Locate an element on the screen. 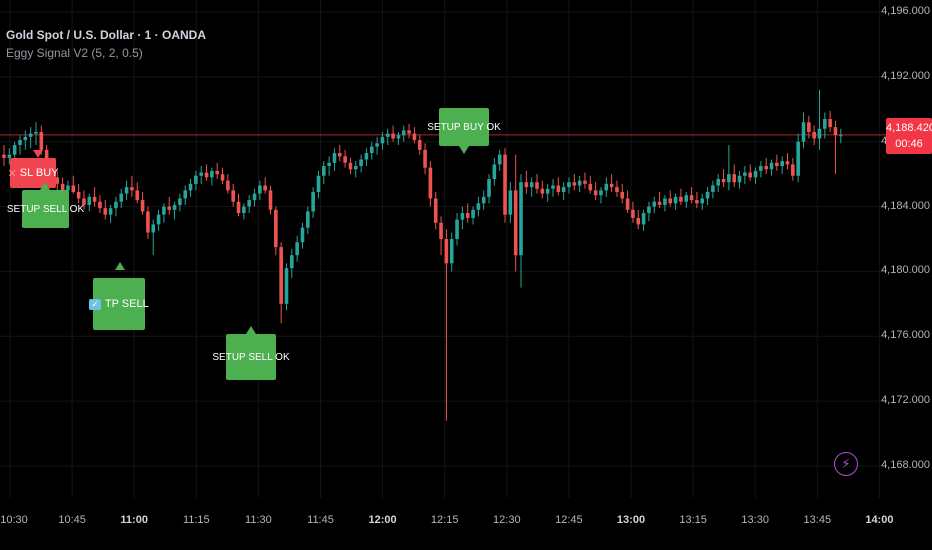  indicator-title: Eggy Signal V2 (5, 2, 0.5) is located at coordinates (74, 53).